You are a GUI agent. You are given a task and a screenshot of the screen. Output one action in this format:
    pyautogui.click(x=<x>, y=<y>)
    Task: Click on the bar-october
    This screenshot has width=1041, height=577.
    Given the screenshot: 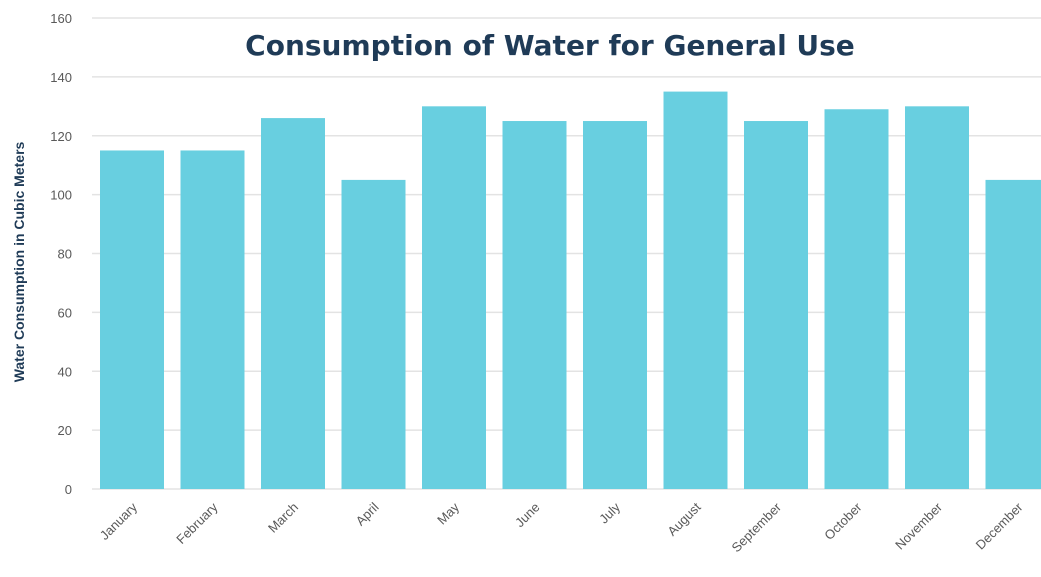 What is the action you would take?
    pyautogui.click(x=856, y=299)
    